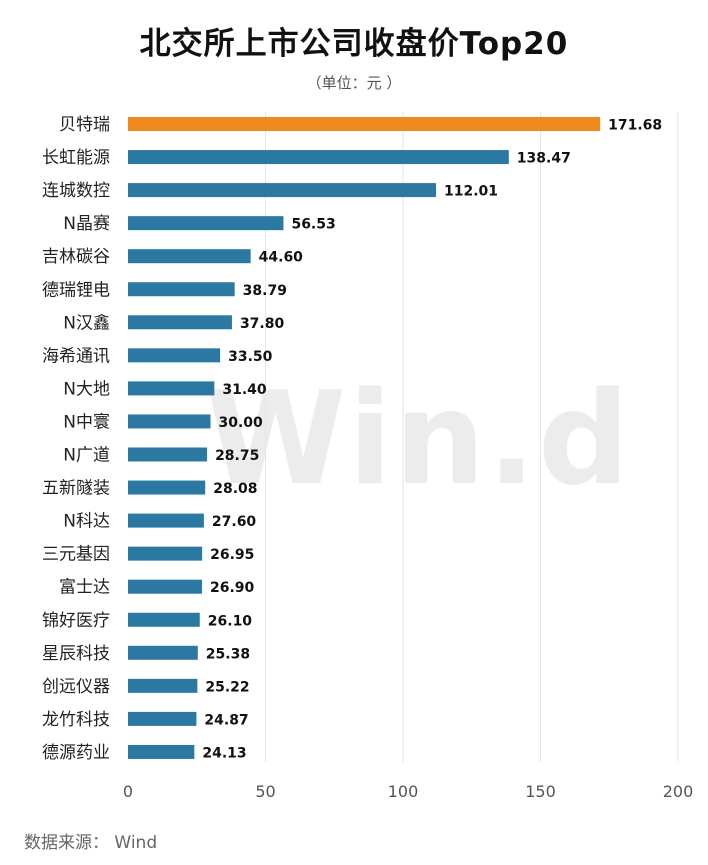  What do you see at coordinates (91, 843) in the screenshot?
I see `data-source: 数据来源： Wind` at bounding box center [91, 843].